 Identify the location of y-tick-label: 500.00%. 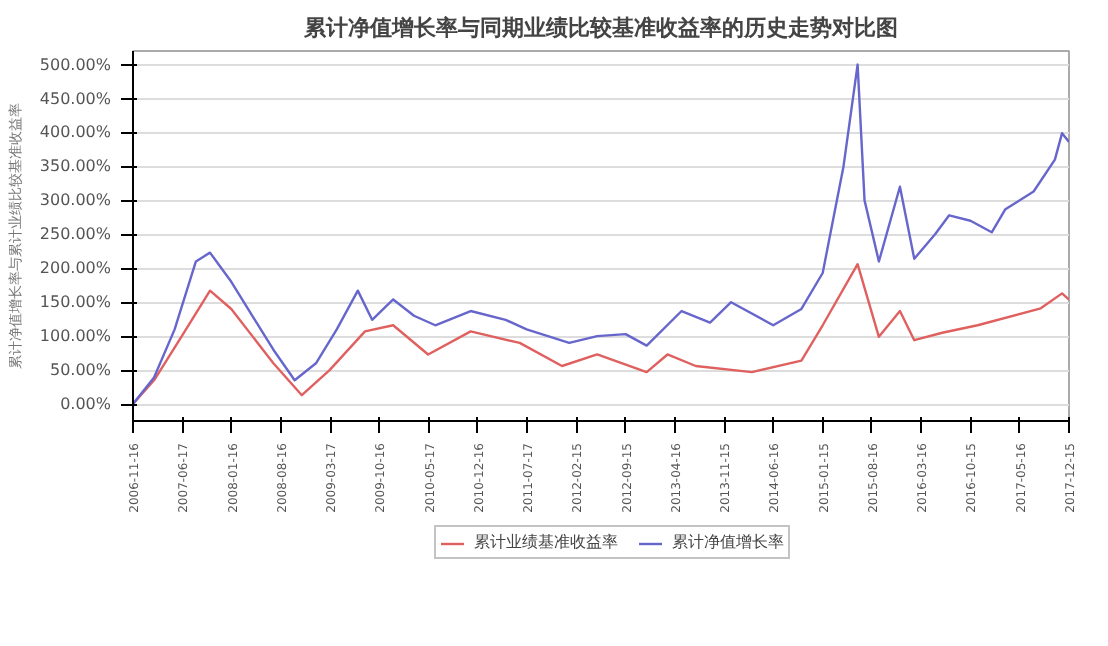
(75, 64).